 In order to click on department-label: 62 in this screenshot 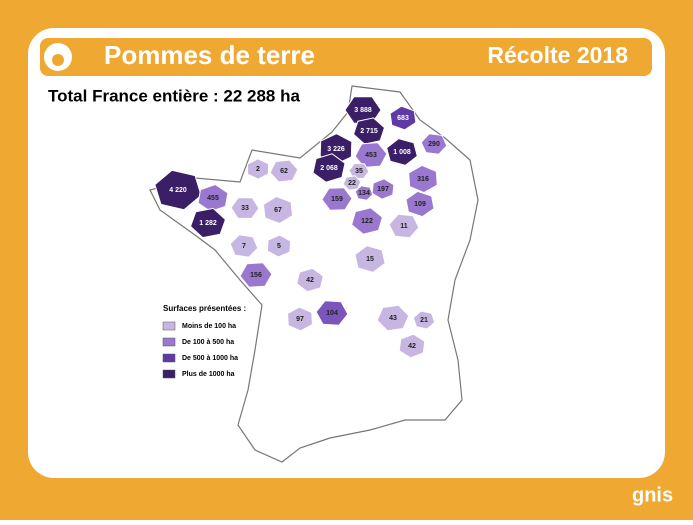, I will do `click(284, 171)`.